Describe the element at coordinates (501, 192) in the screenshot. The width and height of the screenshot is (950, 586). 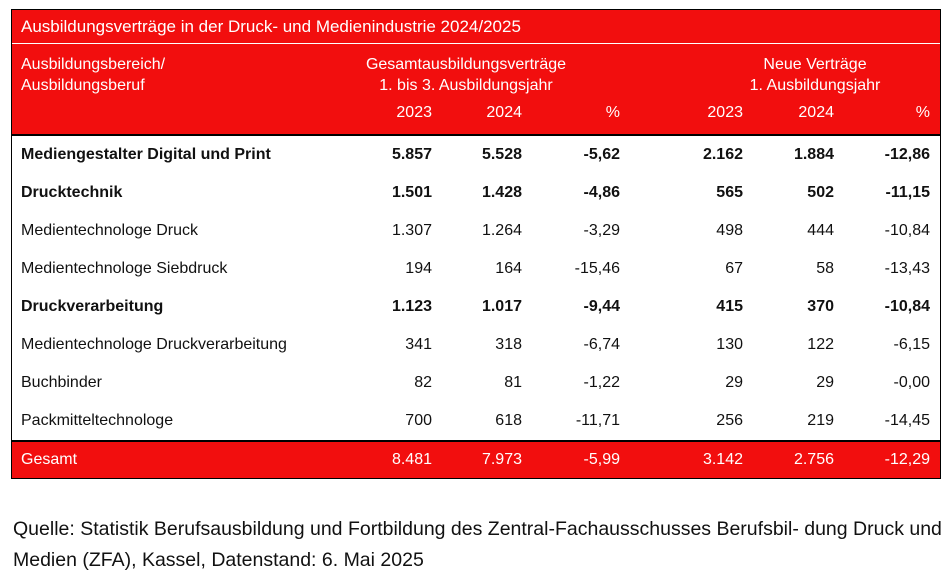
I see `table-cell: 1.428` at that location.